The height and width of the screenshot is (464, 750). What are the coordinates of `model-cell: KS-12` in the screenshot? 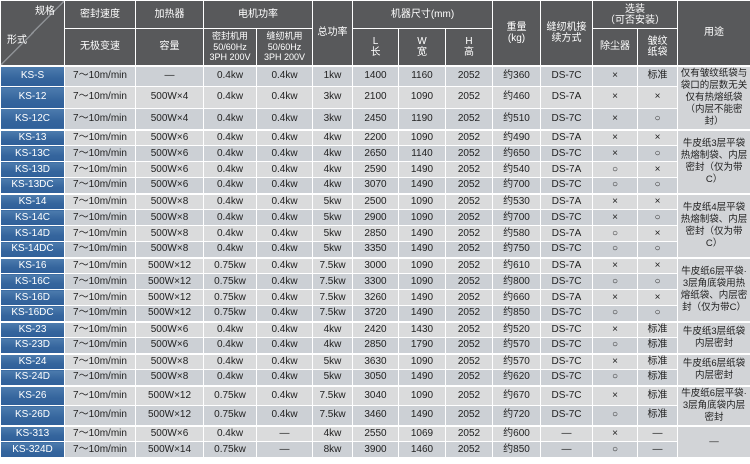 It's located at (32, 97).